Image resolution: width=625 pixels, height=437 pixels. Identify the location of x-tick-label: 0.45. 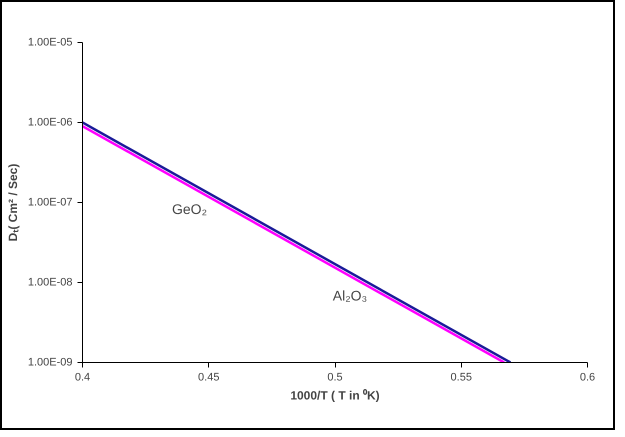
(209, 378).